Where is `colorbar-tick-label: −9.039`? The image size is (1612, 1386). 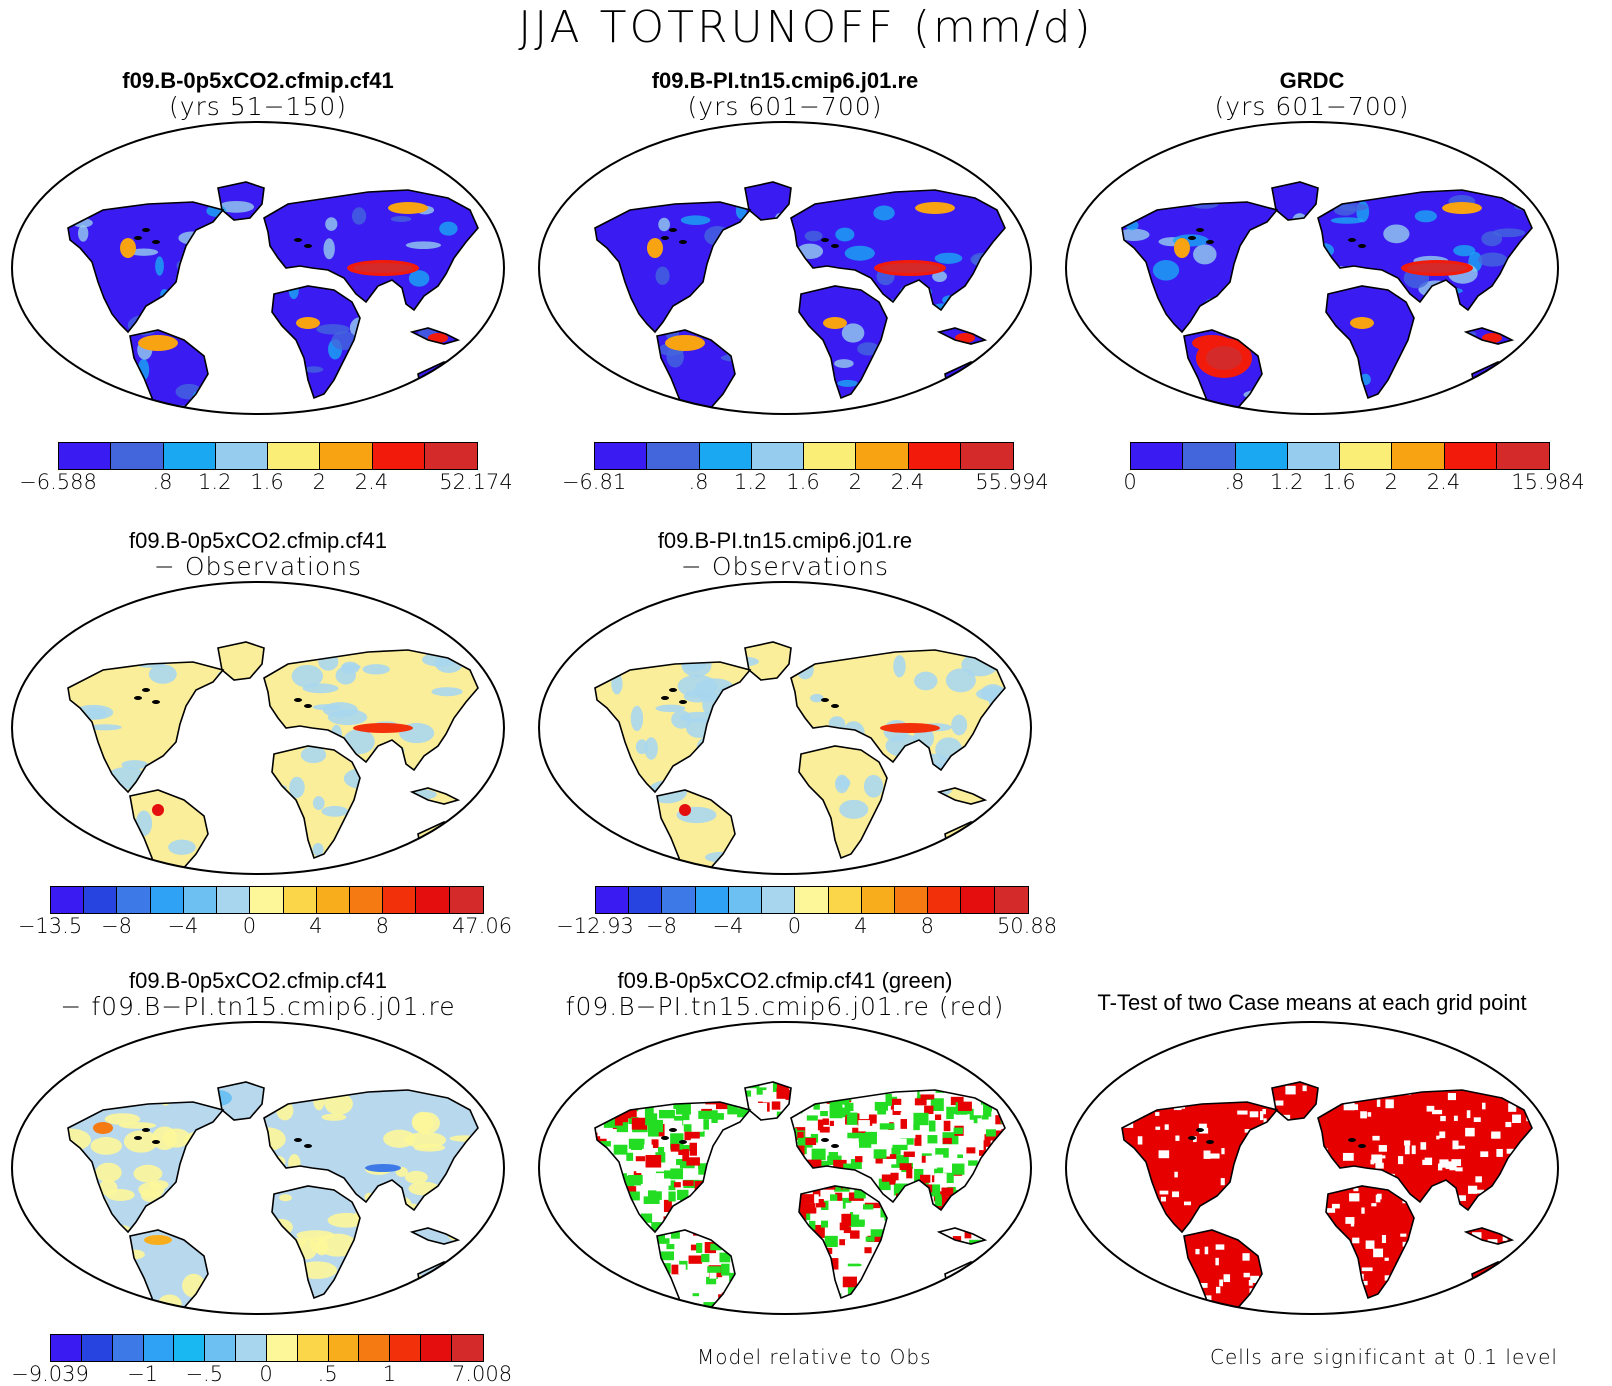 colorbar-tick-label: −9.039 is located at coordinates (50, 1374).